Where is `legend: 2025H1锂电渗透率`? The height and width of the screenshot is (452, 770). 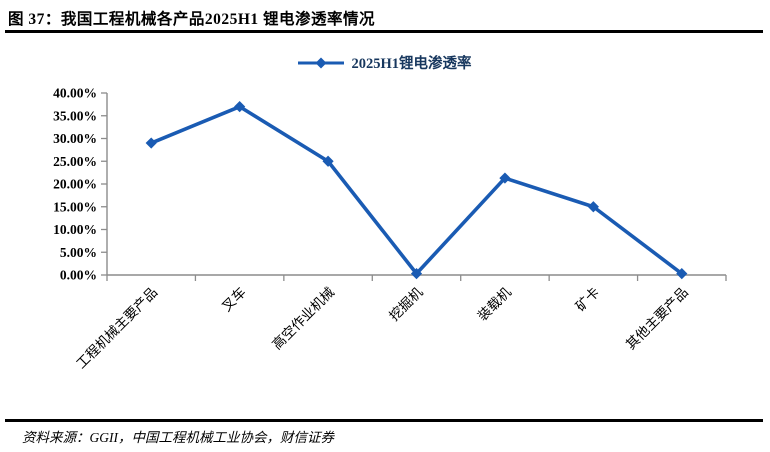 legend: 2025H1锂电渗透率 is located at coordinates (385, 62).